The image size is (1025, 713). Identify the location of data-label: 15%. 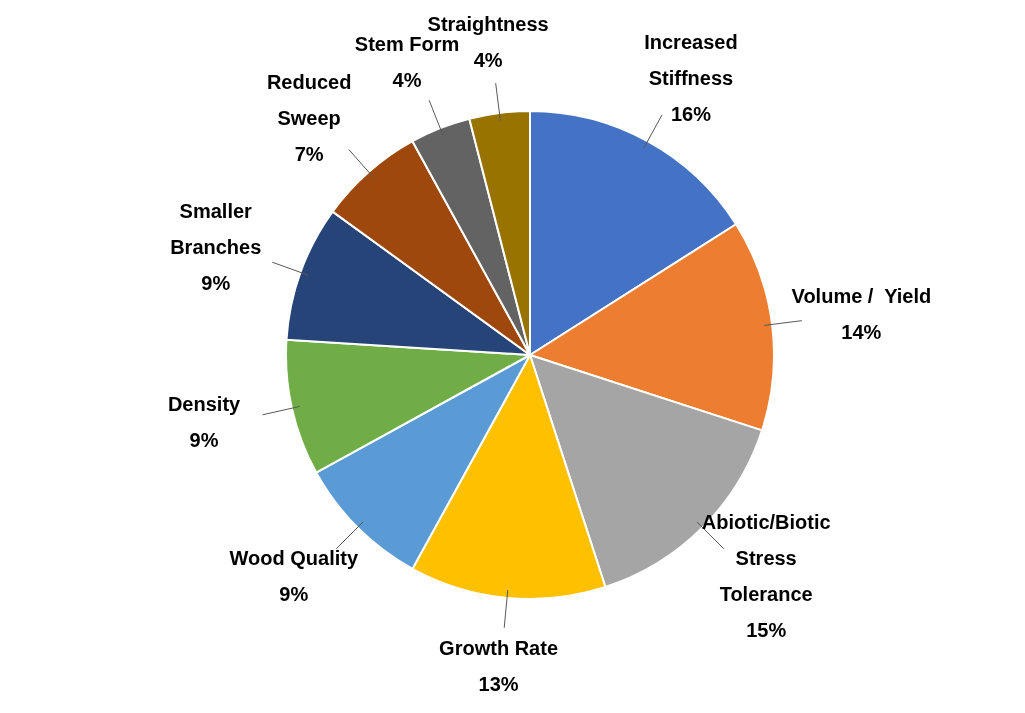
(766, 629).